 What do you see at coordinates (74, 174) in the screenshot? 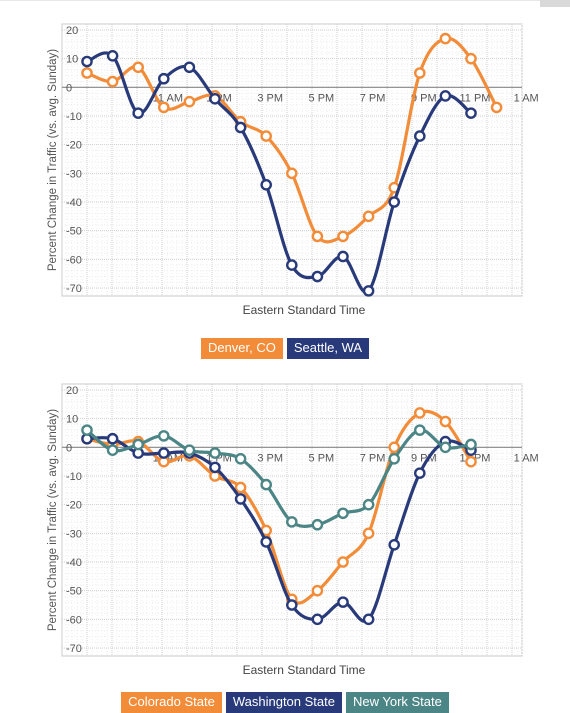
I see `y-tick-label: -30` at bounding box center [74, 174].